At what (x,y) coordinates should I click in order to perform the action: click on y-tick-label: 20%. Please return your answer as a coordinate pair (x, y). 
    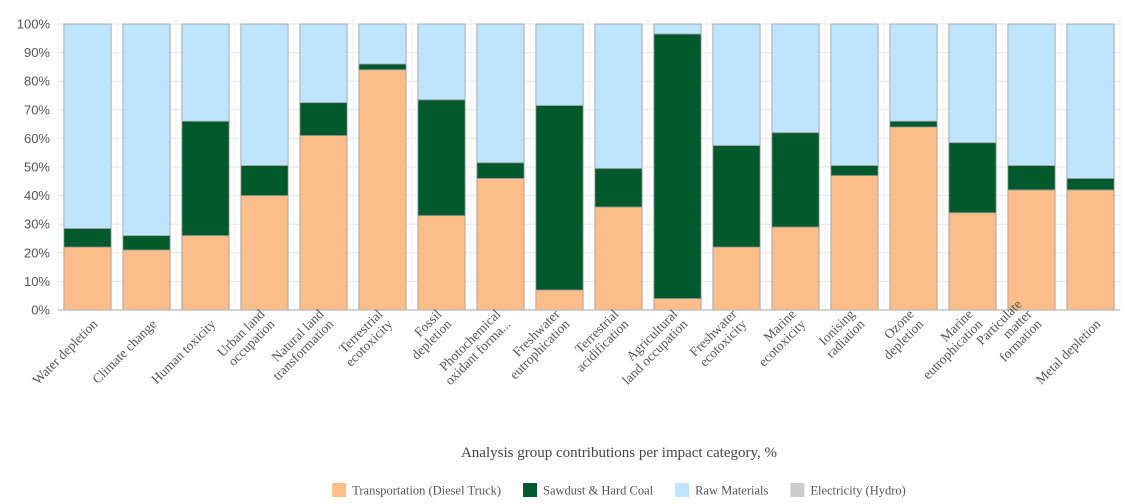
    Looking at the image, I should click on (37, 252).